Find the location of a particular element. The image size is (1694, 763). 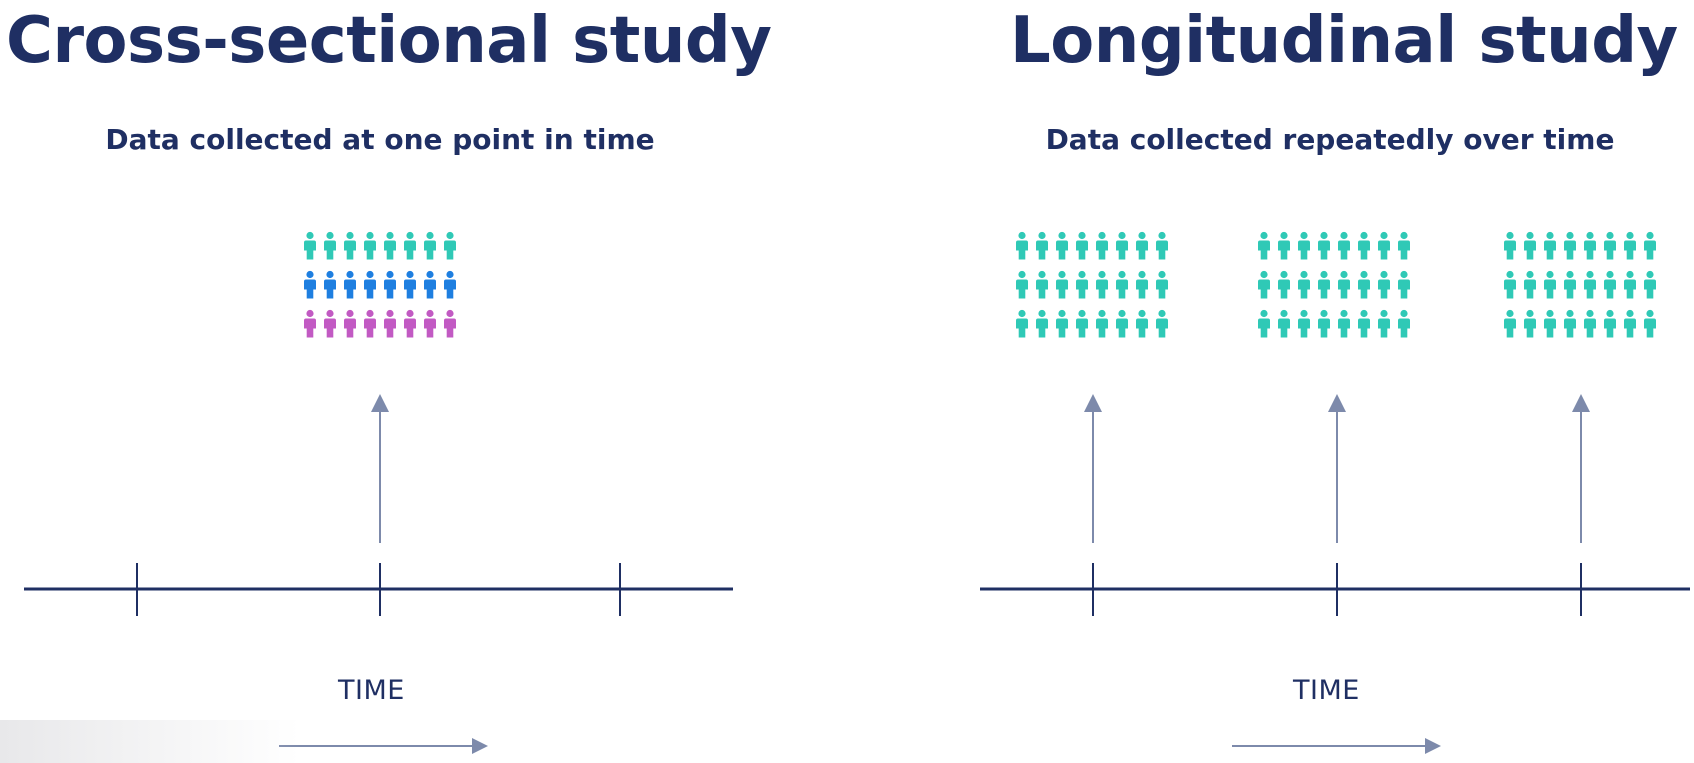

longitudinal-subtitle: Data collected repeatedly over time is located at coordinates (1330, 139).